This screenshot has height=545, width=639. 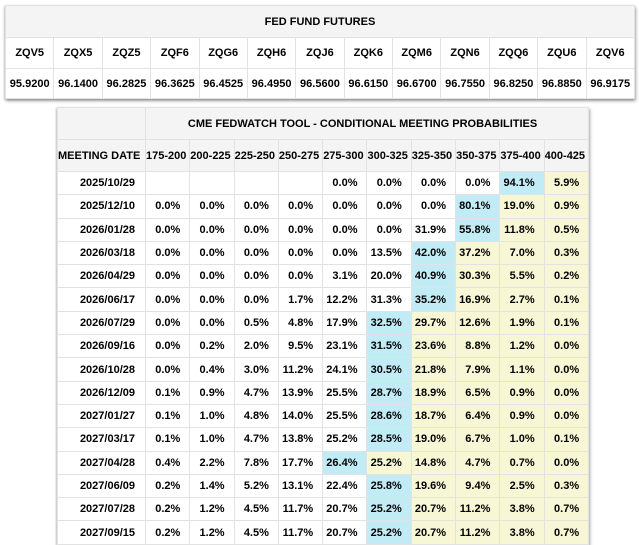 What do you see at coordinates (478, 346) in the screenshot?
I see `probability-cell: 8.8%` at bounding box center [478, 346].